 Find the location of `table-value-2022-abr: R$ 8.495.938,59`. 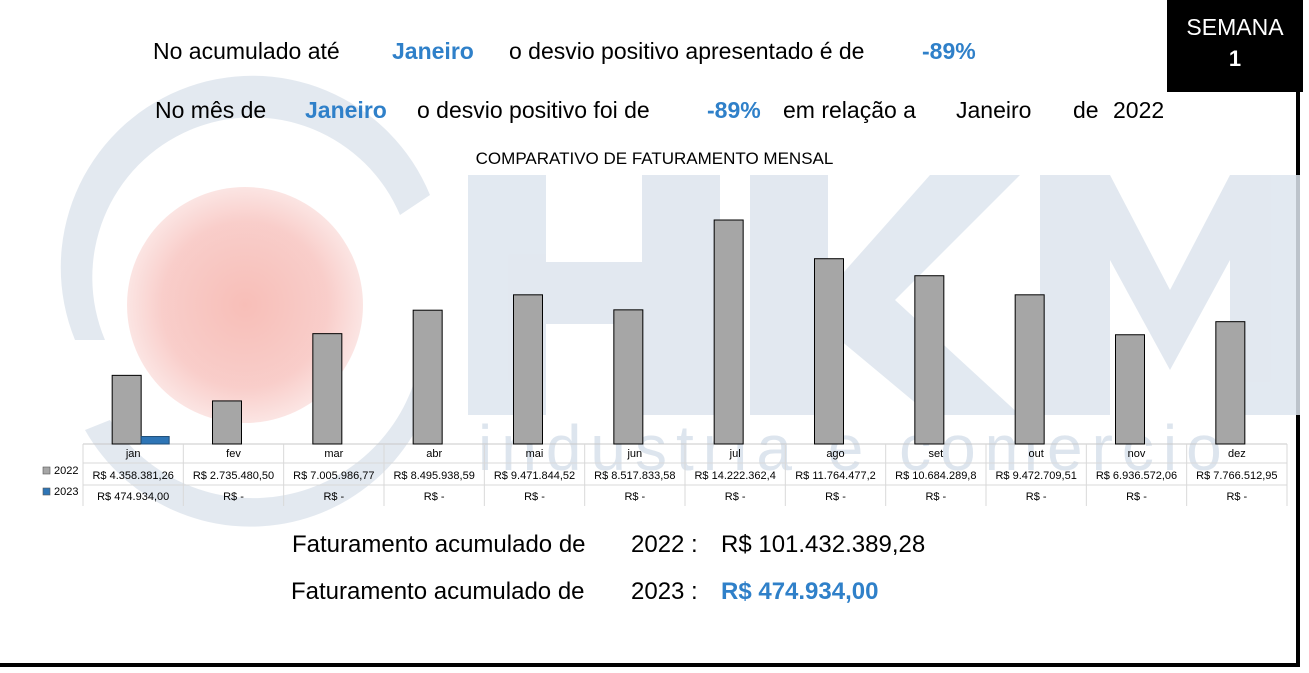

table-value-2022-abr: R$ 8.495.938,59 is located at coordinates (433, 476).